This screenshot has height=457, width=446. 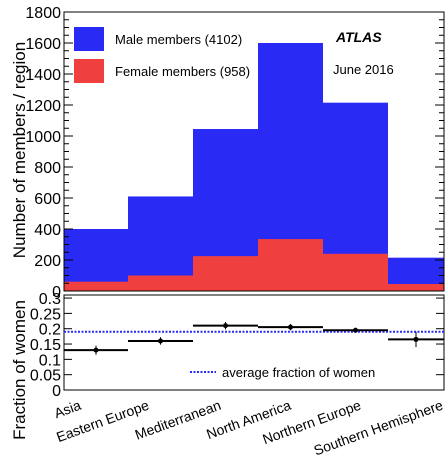 I want to click on top-y-tick-label: 1400, so click(x=43, y=75).